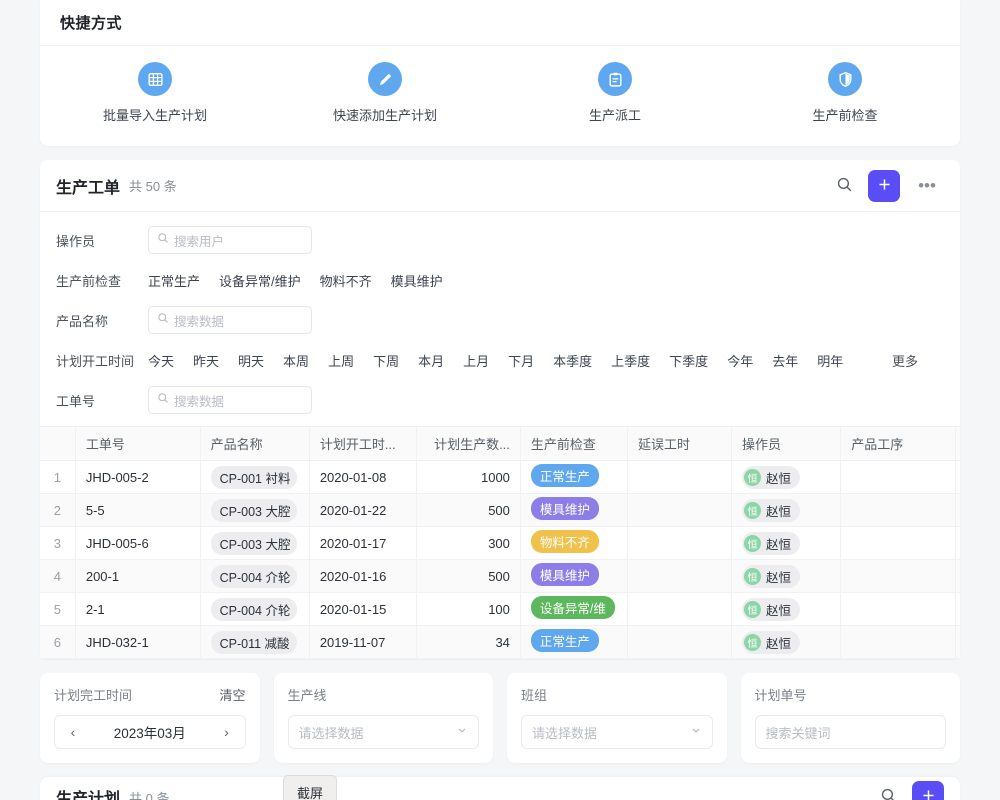 Image resolution: width=1000 pixels, height=800 pixels. Describe the element at coordinates (230, 320) in the screenshot. I see `product-search-input: 搜索数据` at that location.